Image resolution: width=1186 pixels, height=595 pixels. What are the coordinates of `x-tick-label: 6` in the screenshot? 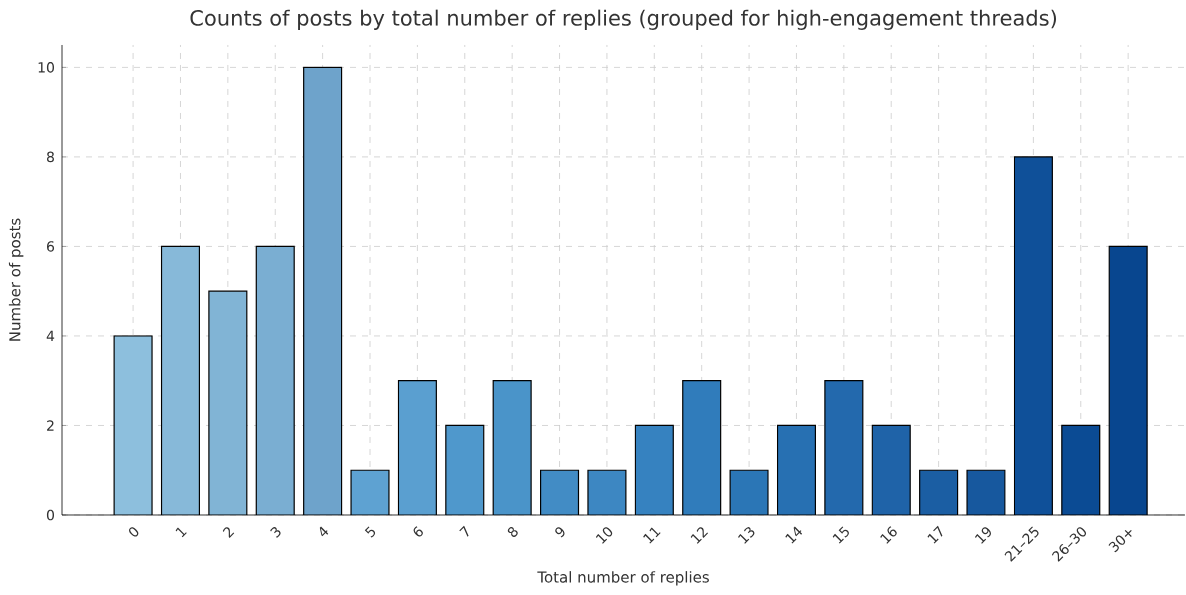 It's located at (418, 531).